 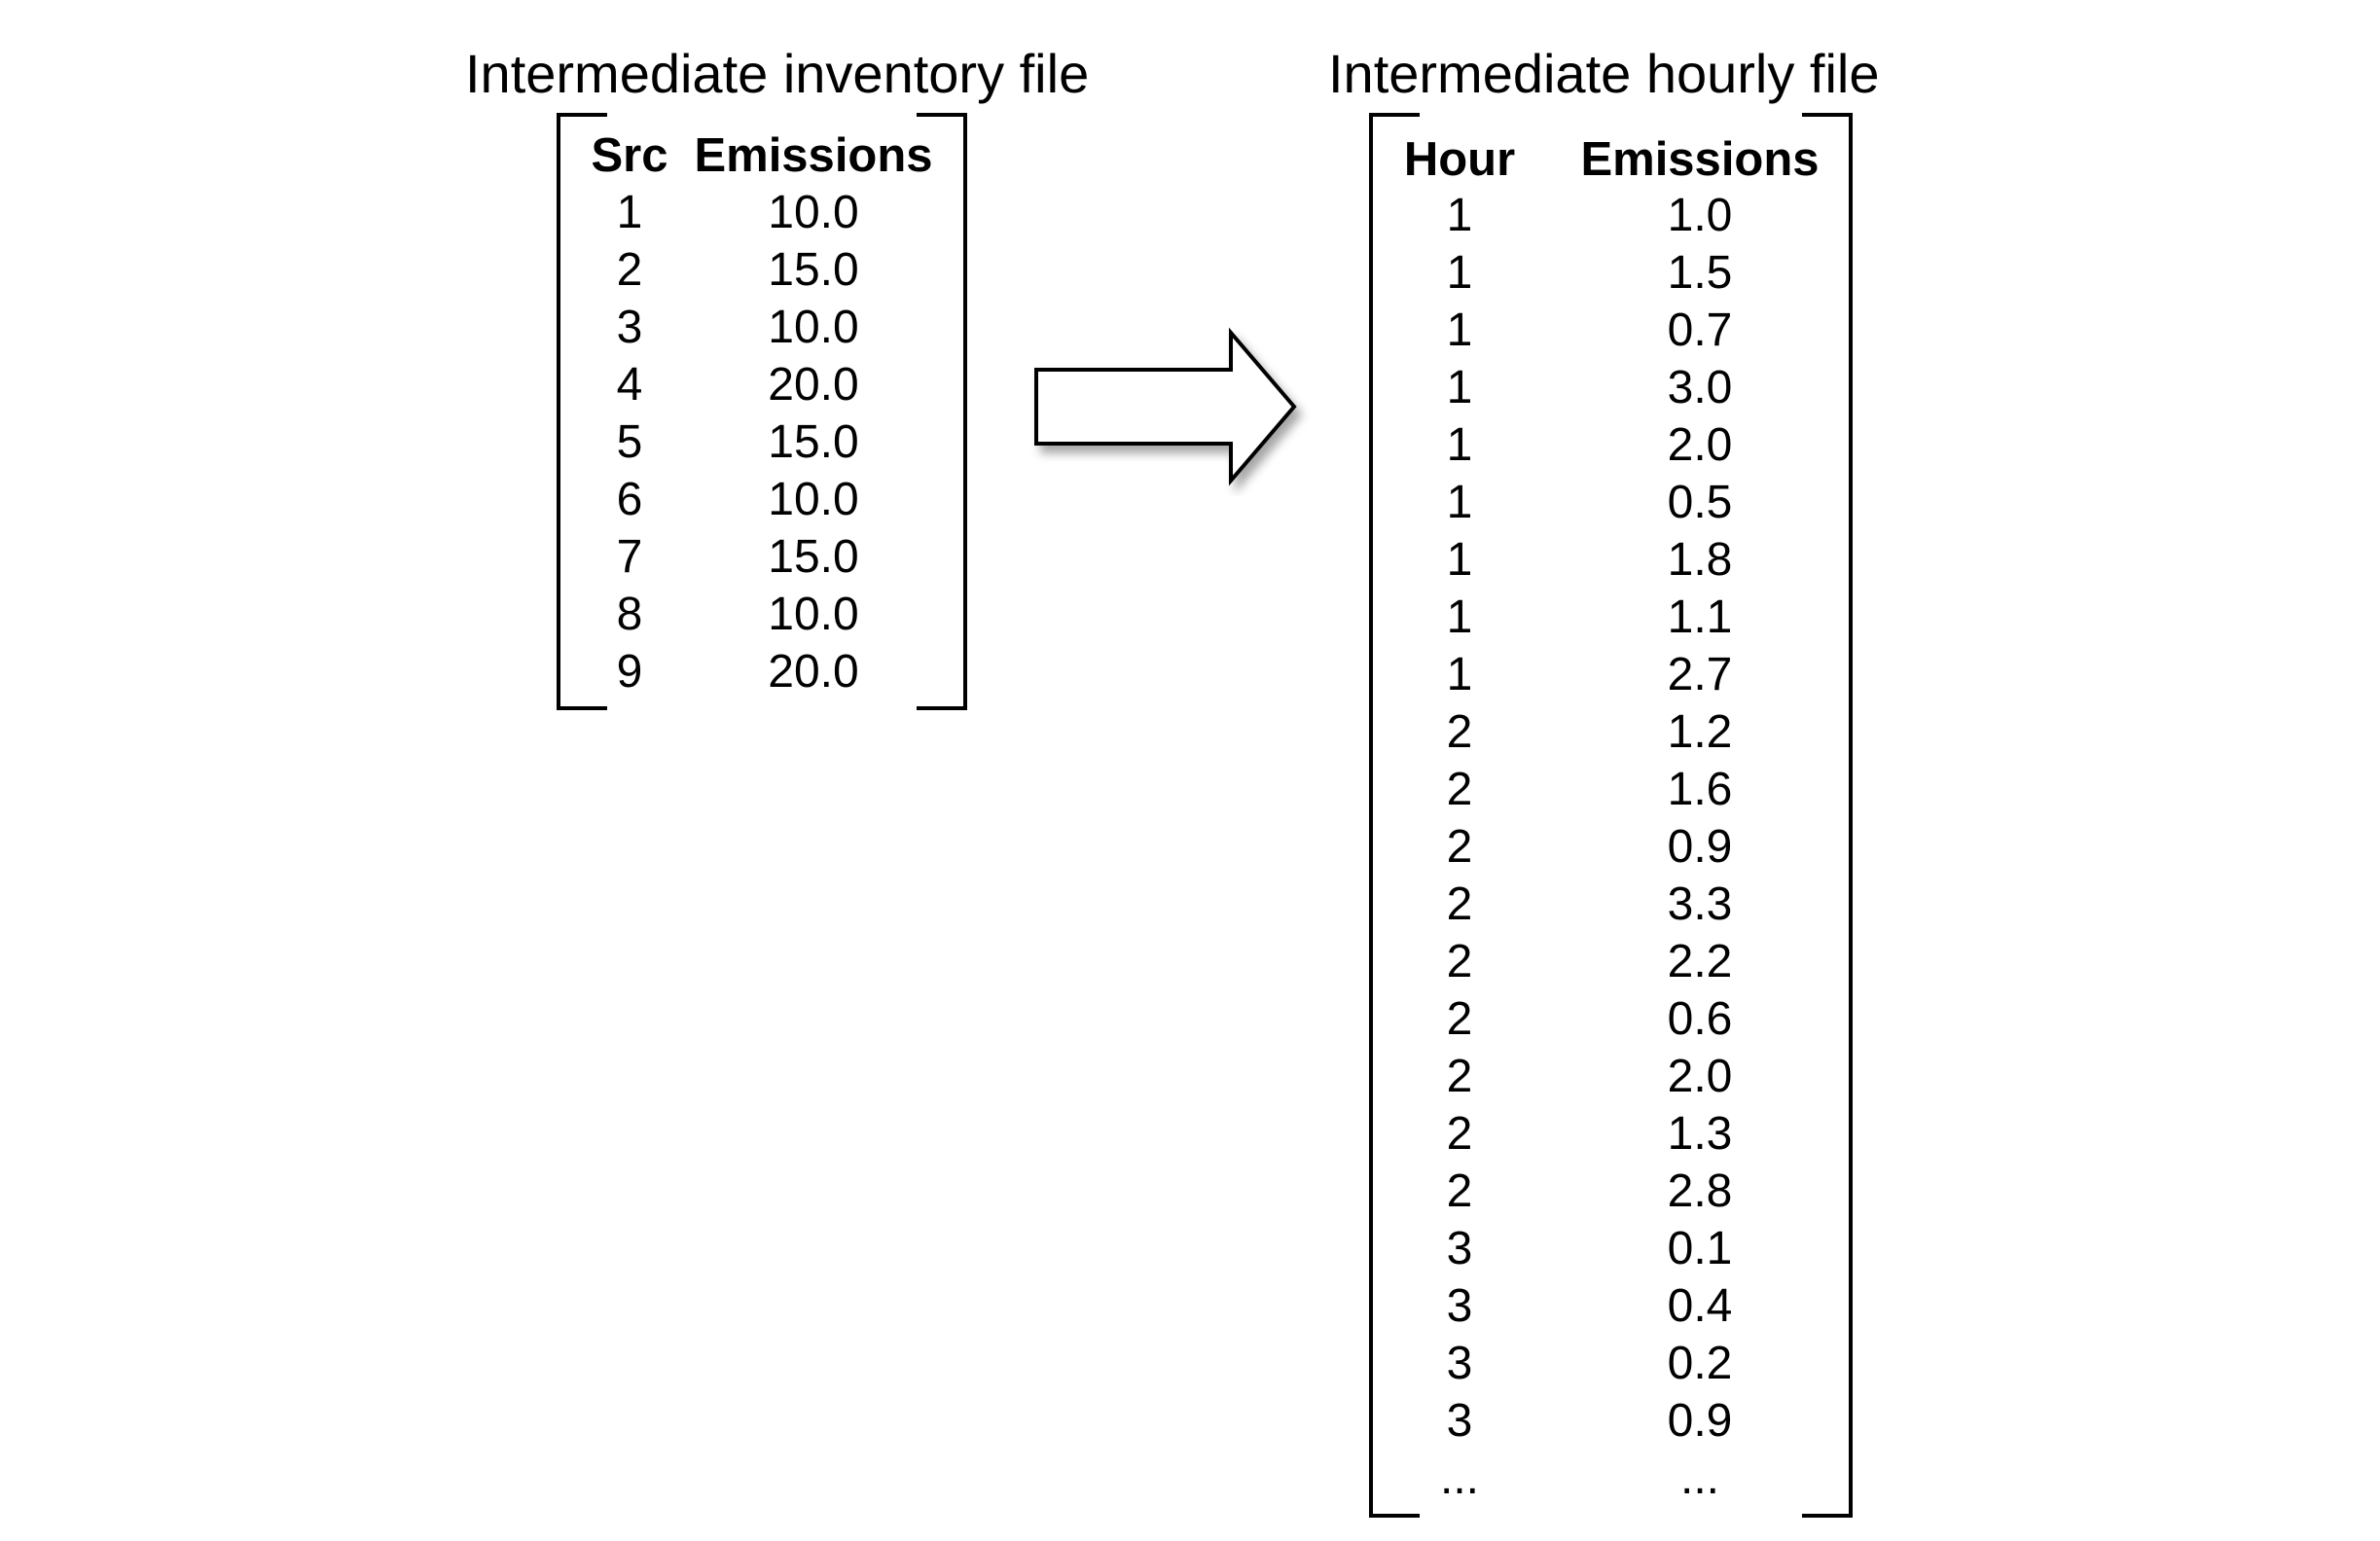 What do you see at coordinates (629, 500) in the screenshot?
I see `inventory-table-cell: 6` at bounding box center [629, 500].